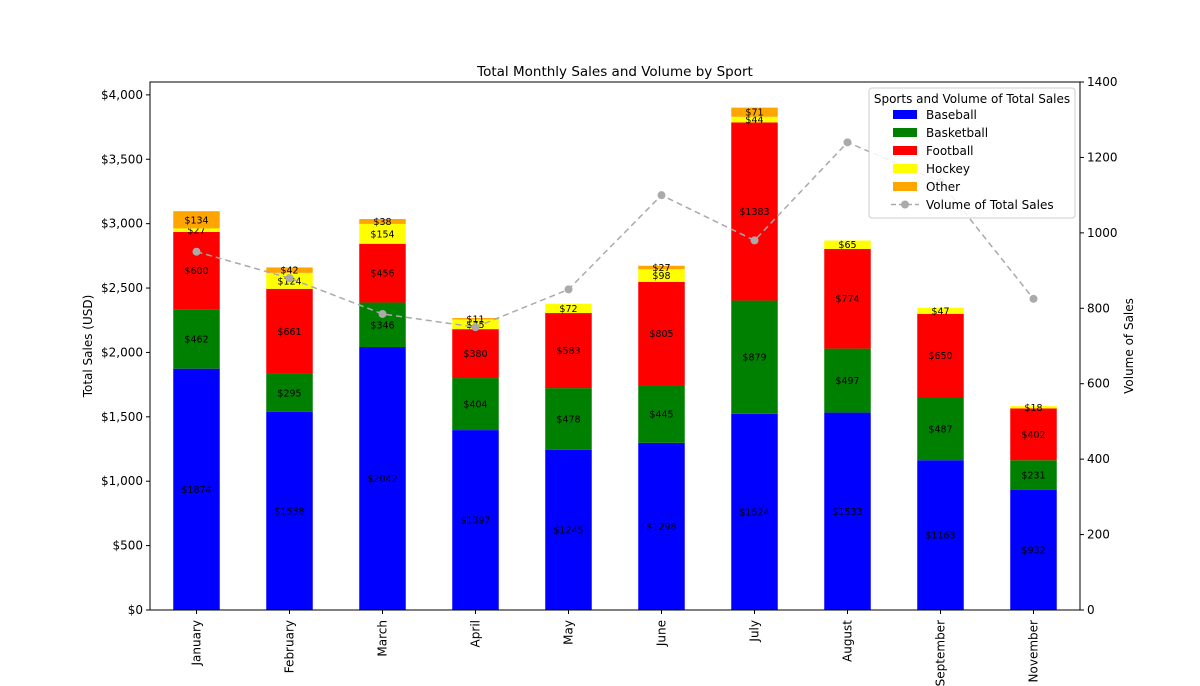 This screenshot has height=686, width=1200. What do you see at coordinates (196, 339) in the screenshot?
I see `bar-data-label: $462` at bounding box center [196, 339].